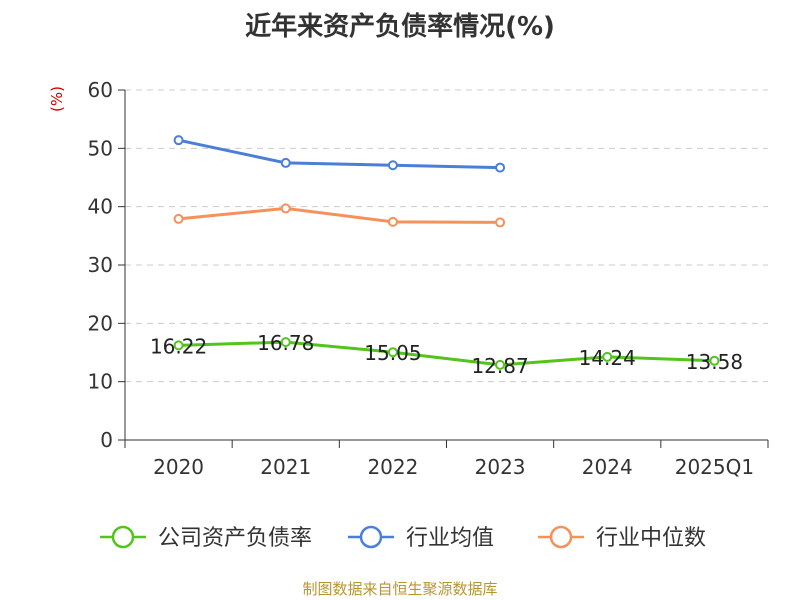 This screenshot has height=600, width=800. What do you see at coordinates (100, 265) in the screenshot?
I see `y-tick-label: 30` at bounding box center [100, 265].